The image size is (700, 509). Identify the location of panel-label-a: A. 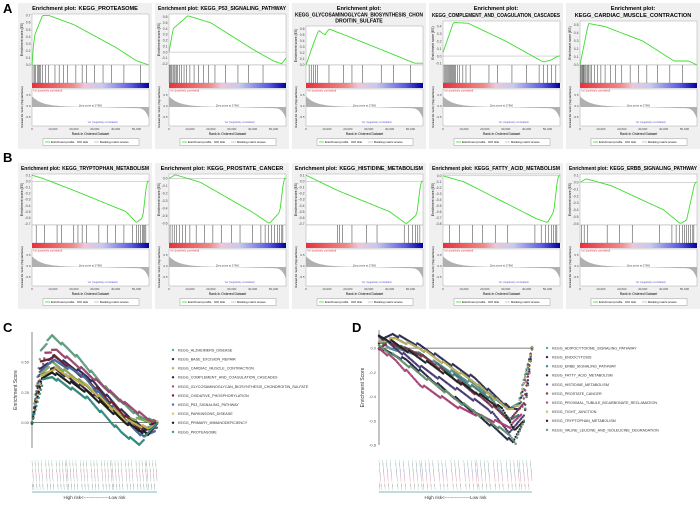
(8, 8).